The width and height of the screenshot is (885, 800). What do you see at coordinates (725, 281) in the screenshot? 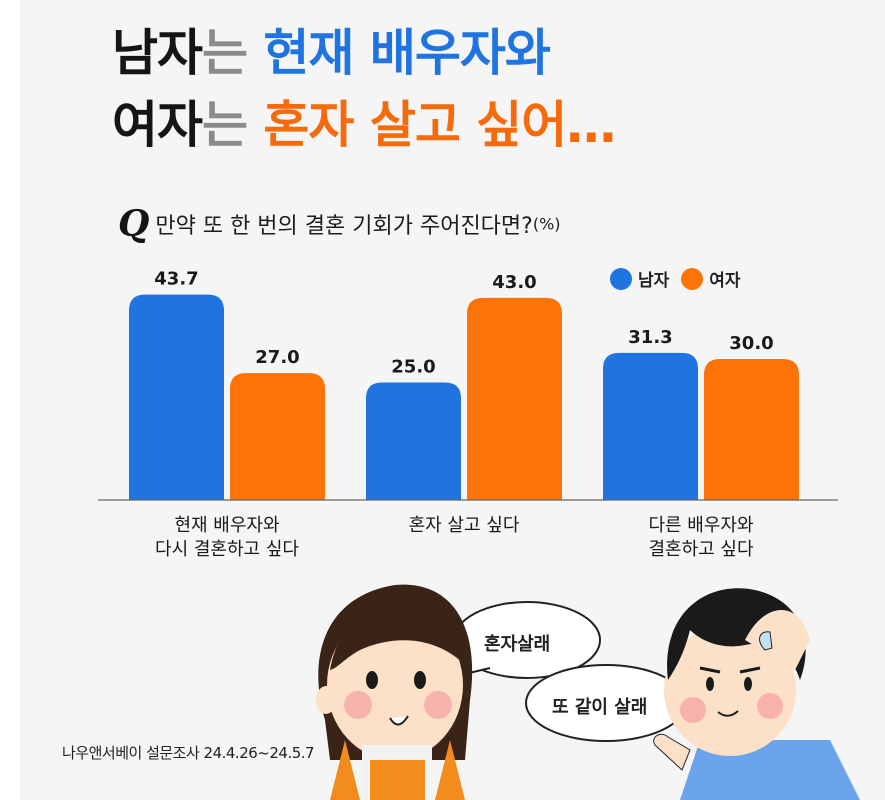
I see `legend-label-female: 여자` at bounding box center [725, 281].